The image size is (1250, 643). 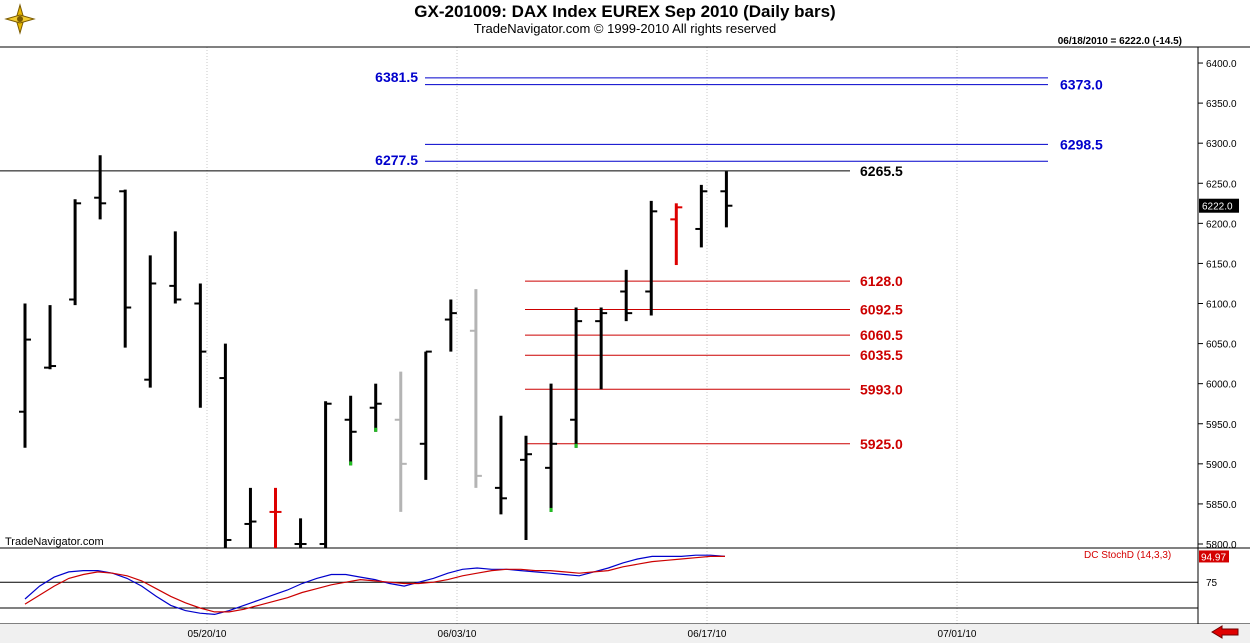 What do you see at coordinates (1119, 41) in the screenshot?
I see `last-quote: 06/18/2010 = 6222.0 (-14.5)` at bounding box center [1119, 41].